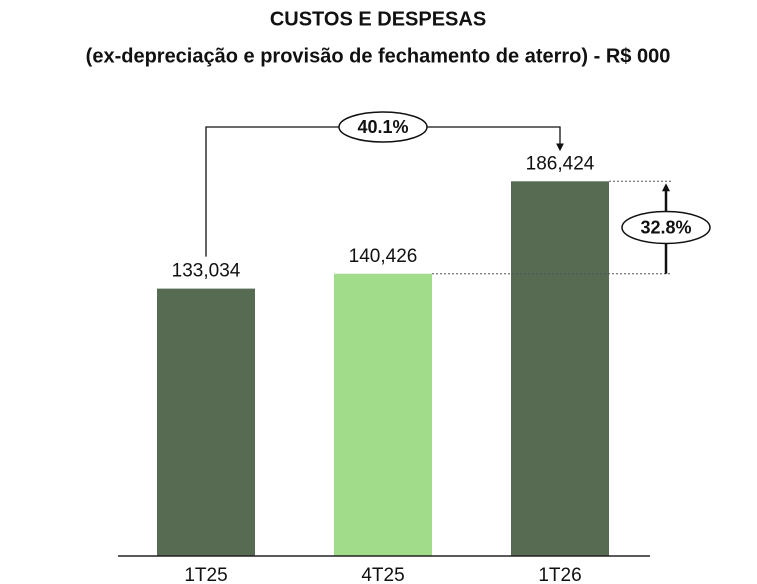 This screenshot has width=757, height=584. Describe the element at coordinates (378, 19) in the screenshot. I see `chart-title: CUSTOS E DESPESAS` at that location.